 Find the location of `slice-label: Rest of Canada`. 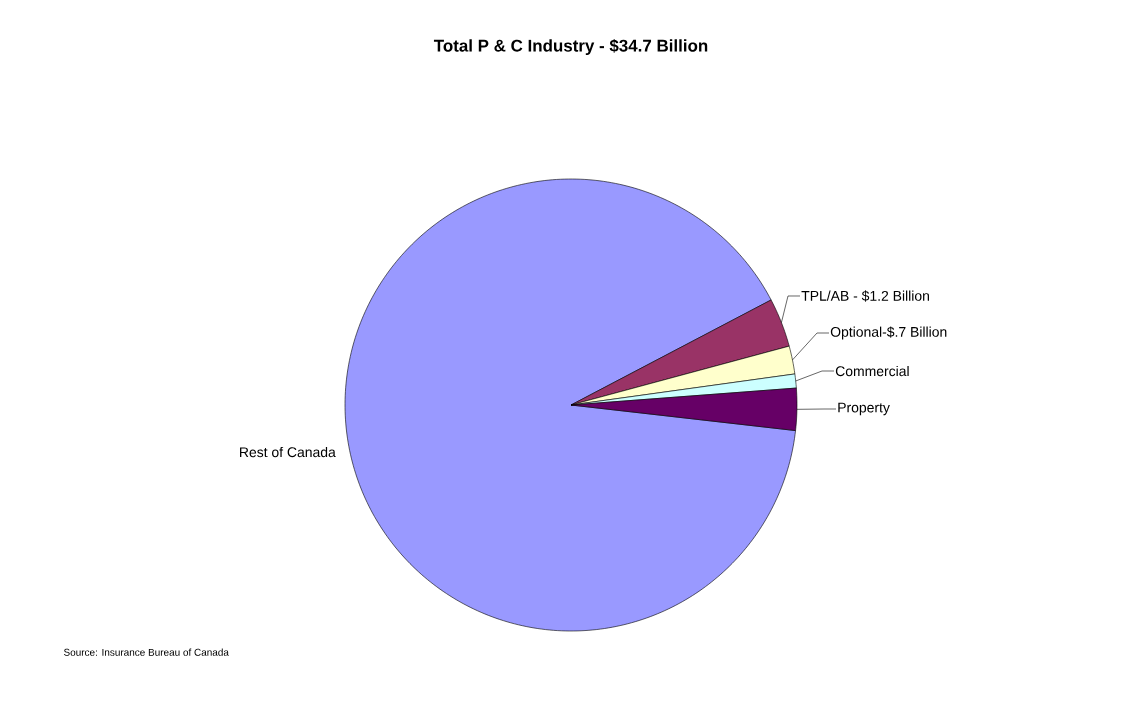

slice-label: Rest of Canada is located at coordinates (288, 452).